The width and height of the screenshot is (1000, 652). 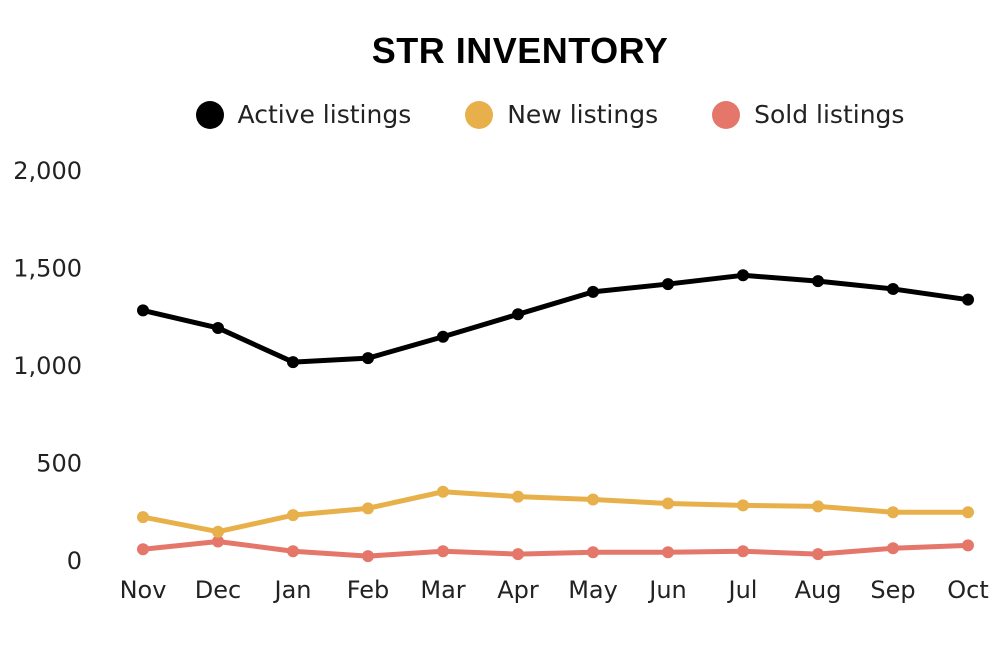 I want to click on legend-item-active: Active listings, so click(x=303, y=114).